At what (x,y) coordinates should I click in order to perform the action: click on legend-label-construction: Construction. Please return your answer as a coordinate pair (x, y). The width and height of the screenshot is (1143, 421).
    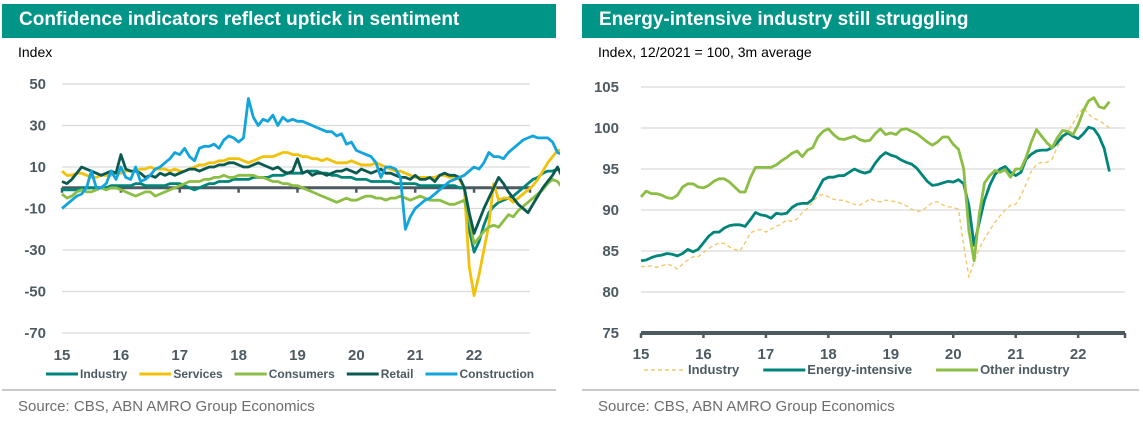
    Looking at the image, I should click on (496, 374).